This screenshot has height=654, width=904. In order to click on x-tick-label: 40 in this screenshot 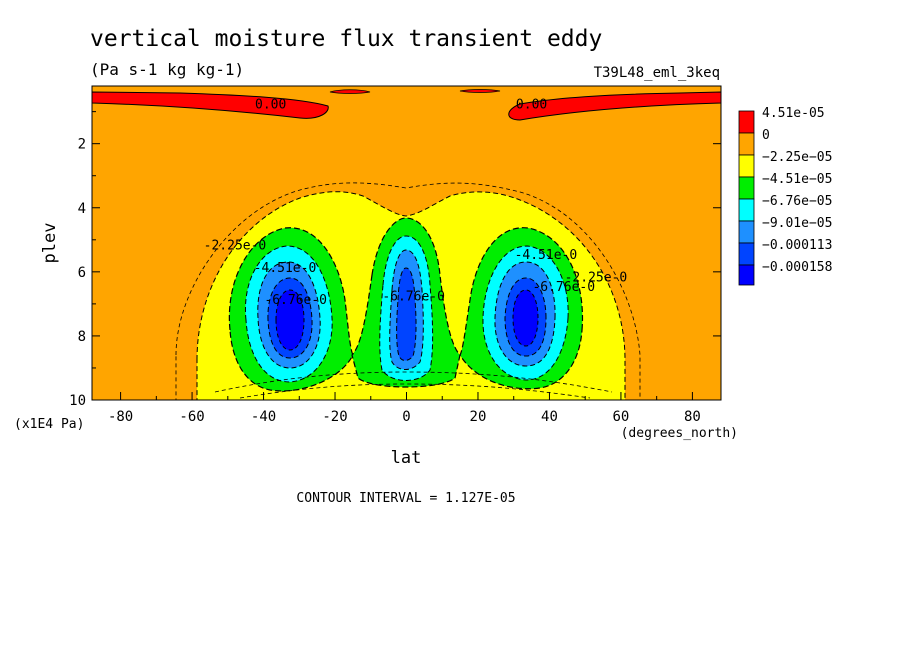, I will do `click(549, 417)`.